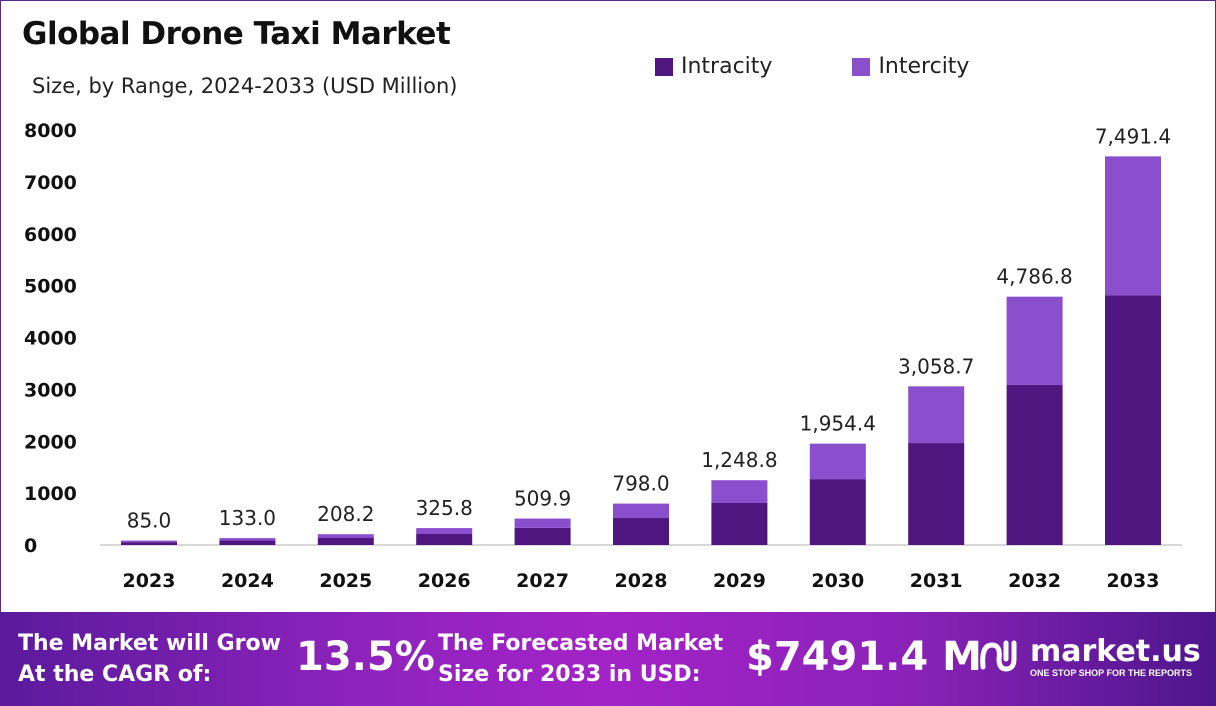 The width and height of the screenshot is (1216, 706). I want to click on data-label-2029: 1,248.8, so click(739, 460).